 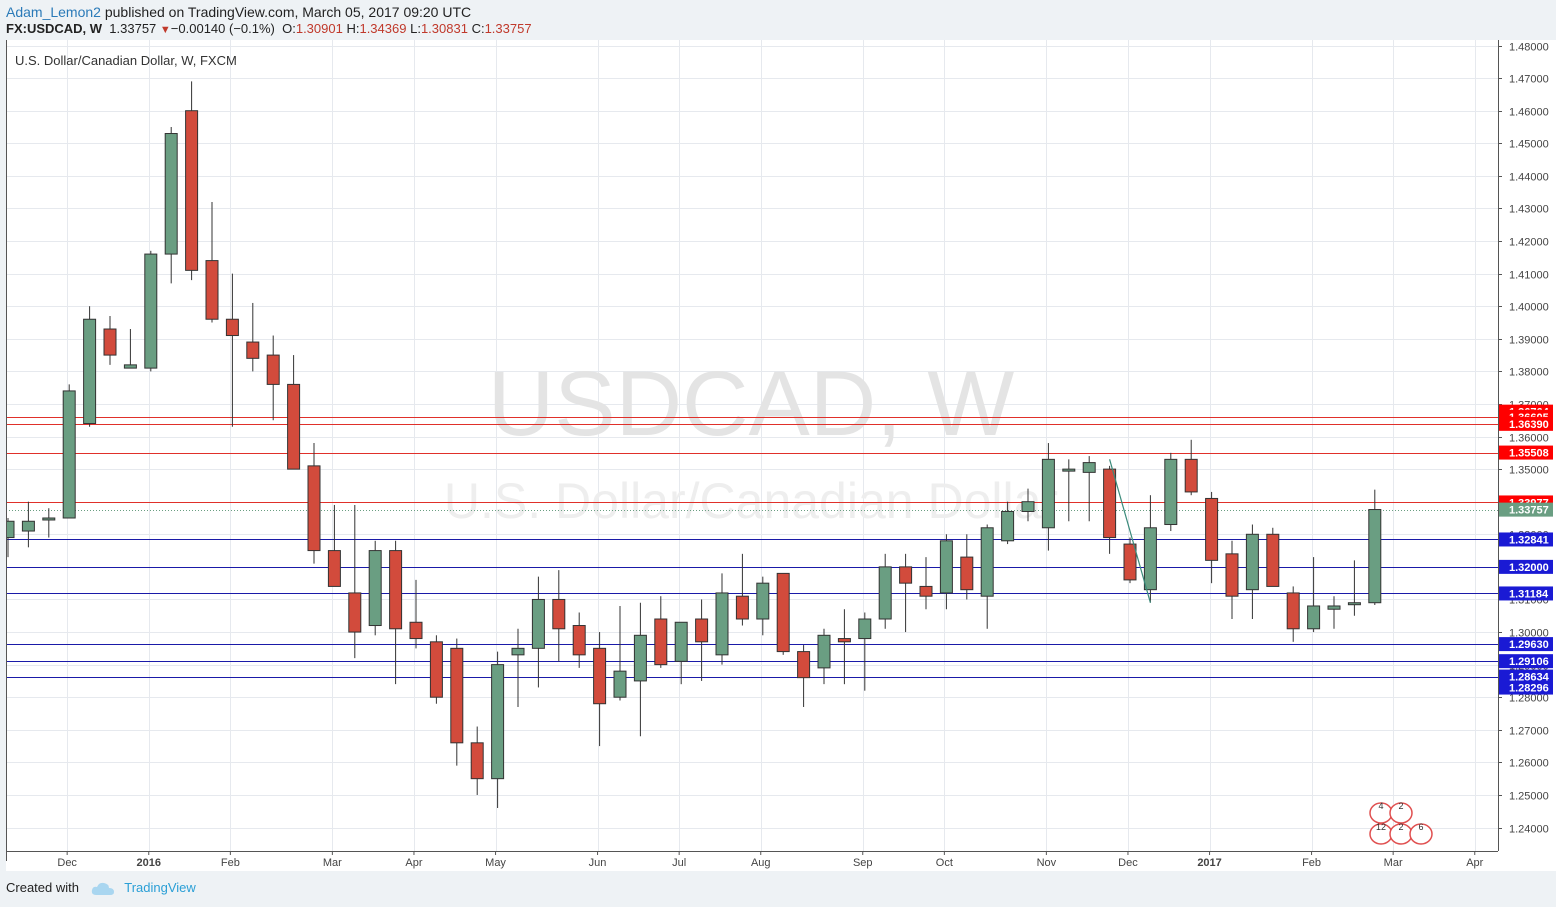 What do you see at coordinates (126, 60) in the screenshot?
I see `chart-title: U.S. Dollar/Canadian Dollar, W, FXCM` at bounding box center [126, 60].